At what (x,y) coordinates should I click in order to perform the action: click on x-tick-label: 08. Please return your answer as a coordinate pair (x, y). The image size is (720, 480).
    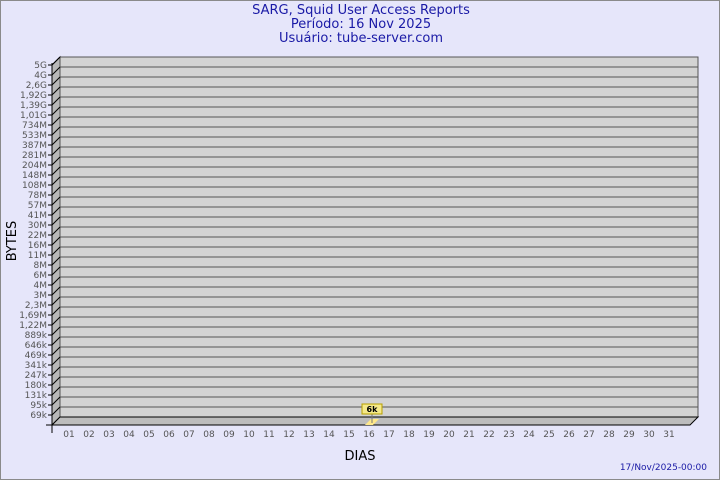
    Looking at the image, I should click on (209, 435).